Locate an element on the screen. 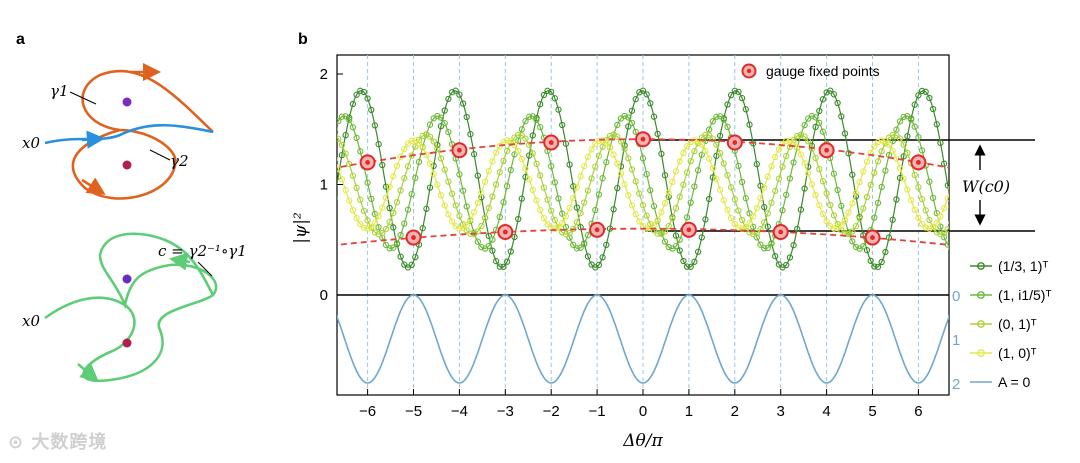 Image resolution: width=1080 pixels, height=463 pixels. x-tick-label: 5 is located at coordinates (872, 411).